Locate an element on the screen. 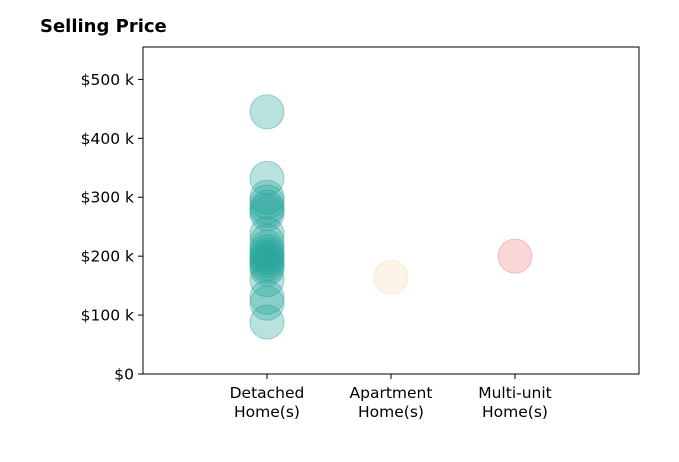  x-tick-label: Detached is located at coordinates (267, 393).